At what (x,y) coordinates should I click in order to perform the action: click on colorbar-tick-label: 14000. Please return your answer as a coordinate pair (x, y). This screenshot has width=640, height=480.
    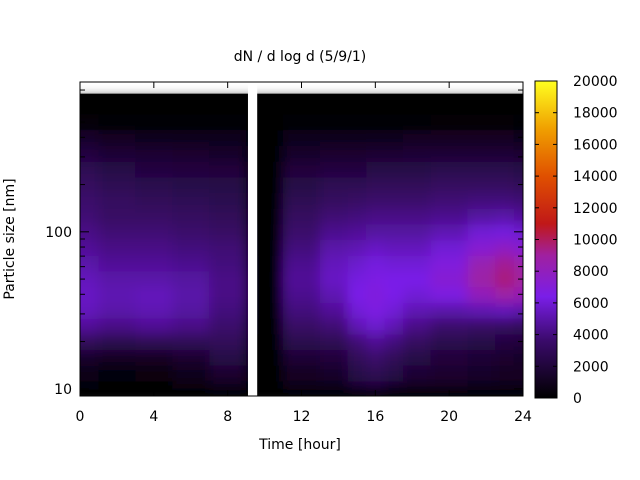
    Looking at the image, I should click on (595, 177).